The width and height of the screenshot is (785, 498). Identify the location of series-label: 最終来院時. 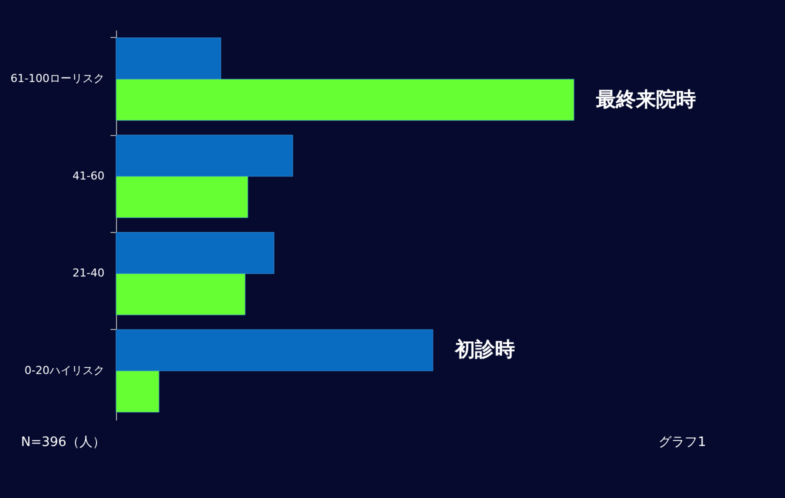
(645, 98).